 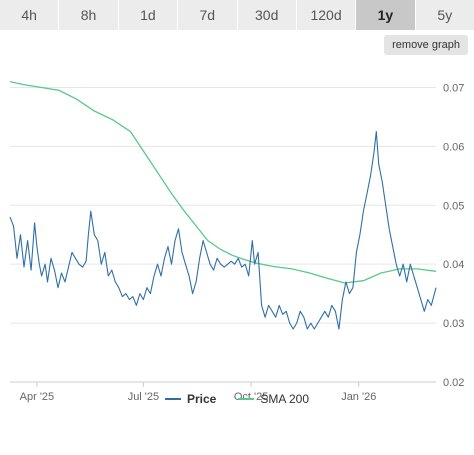 I want to click on range-tab-4h: 4h, so click(x=30, y=15).